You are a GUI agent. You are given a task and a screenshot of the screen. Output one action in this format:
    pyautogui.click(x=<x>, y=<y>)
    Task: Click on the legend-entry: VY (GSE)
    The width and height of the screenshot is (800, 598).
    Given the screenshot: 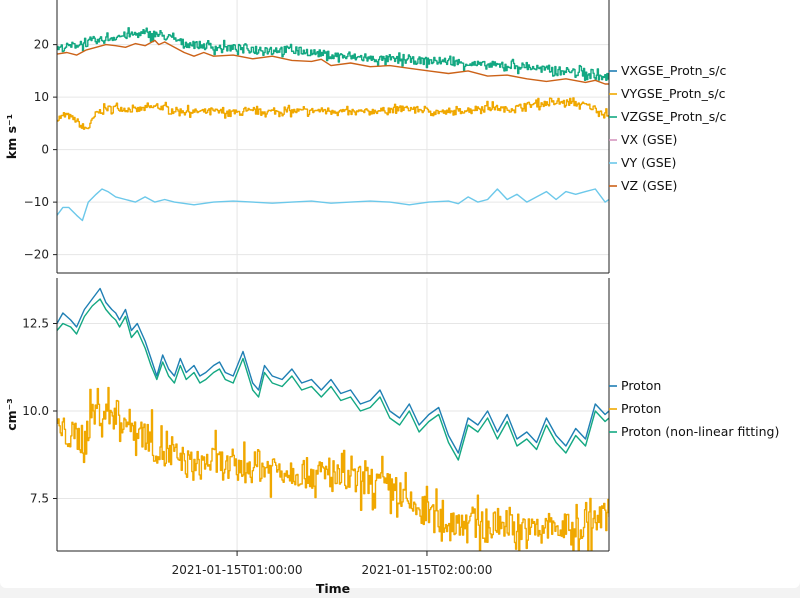 What is the action you would take?
    pyautogui.click(x=648, y=162)
    